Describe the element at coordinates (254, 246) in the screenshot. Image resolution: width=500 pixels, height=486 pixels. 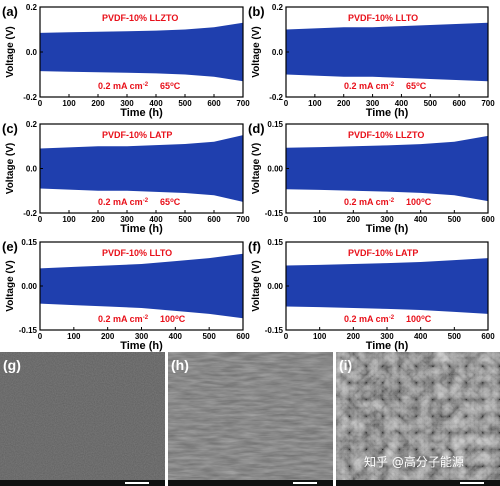
I see `panel-letter: (f)` at that location.